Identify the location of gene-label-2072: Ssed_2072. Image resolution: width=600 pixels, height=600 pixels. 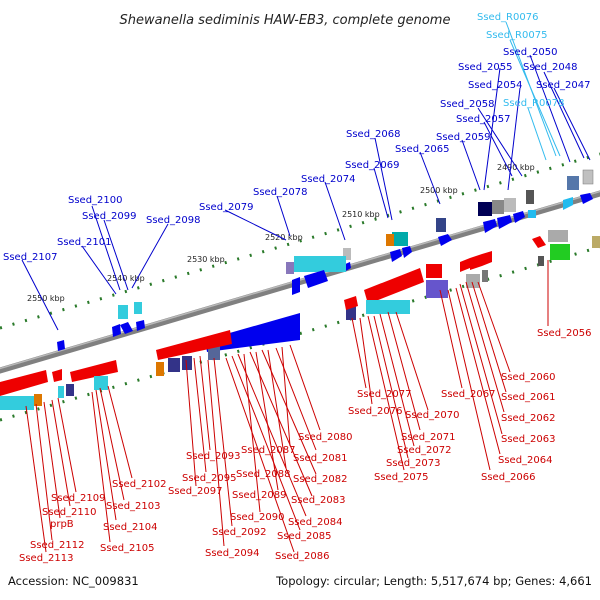
(424, 450).